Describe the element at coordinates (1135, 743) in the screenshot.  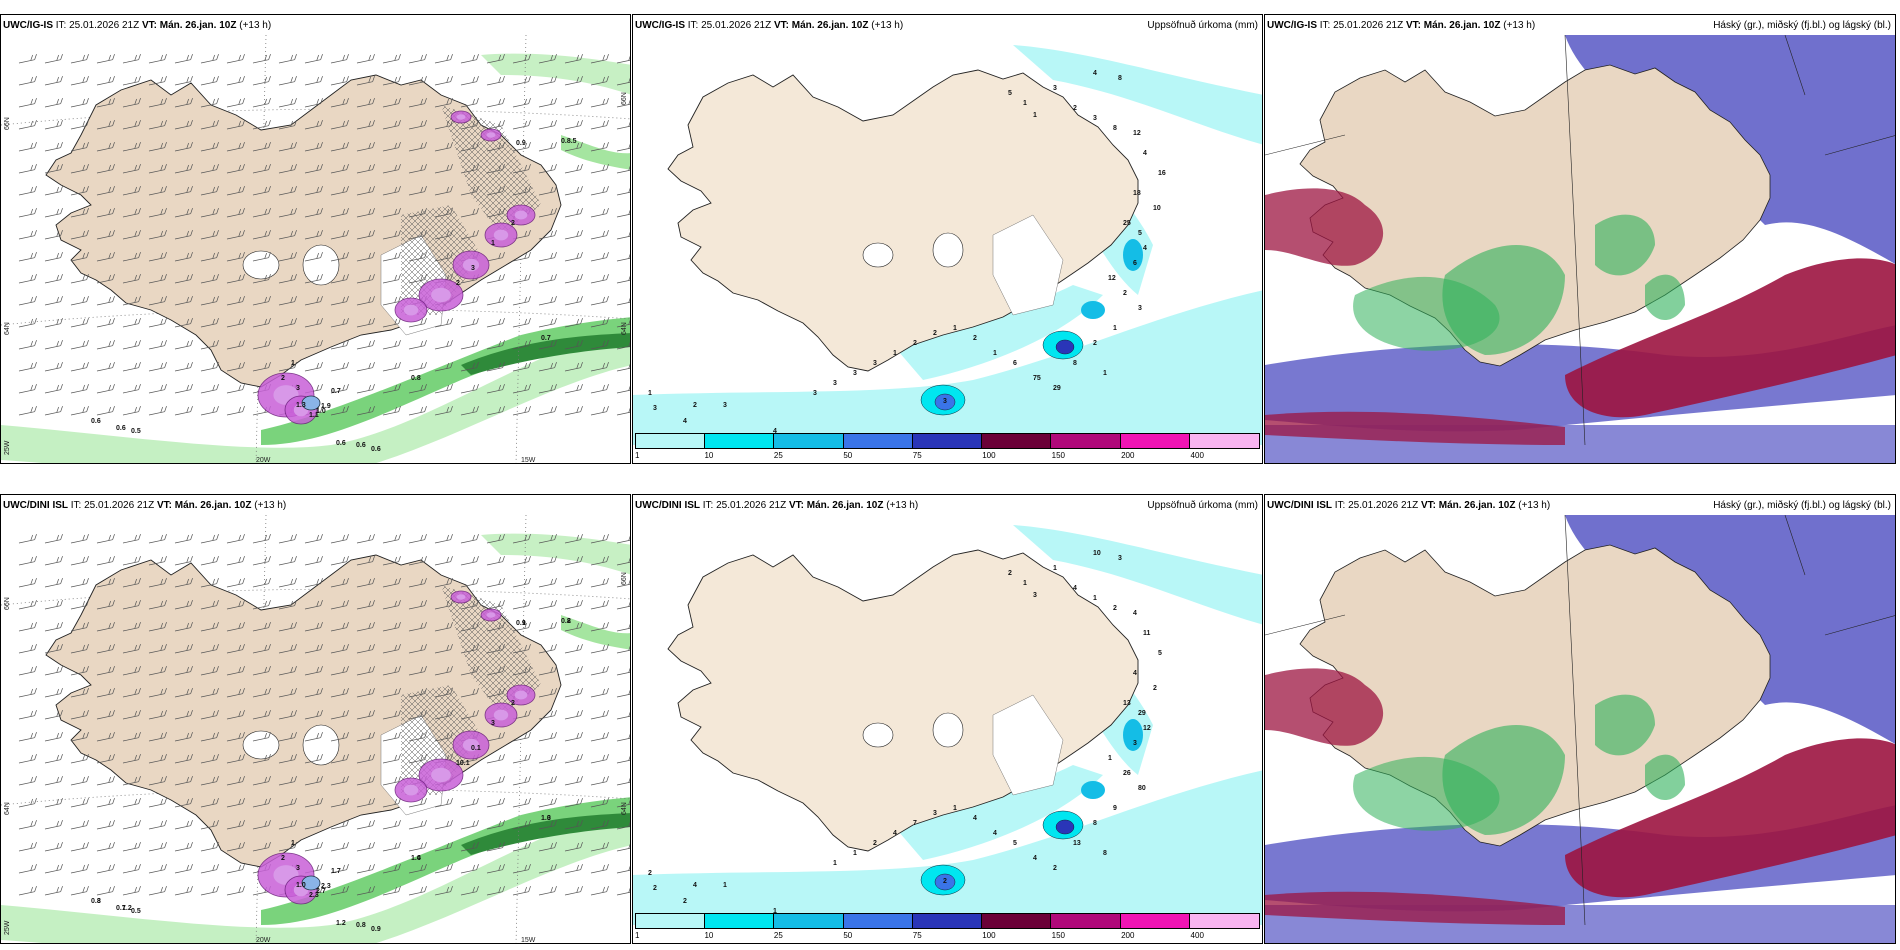
I see `value-label: 3` at that location.